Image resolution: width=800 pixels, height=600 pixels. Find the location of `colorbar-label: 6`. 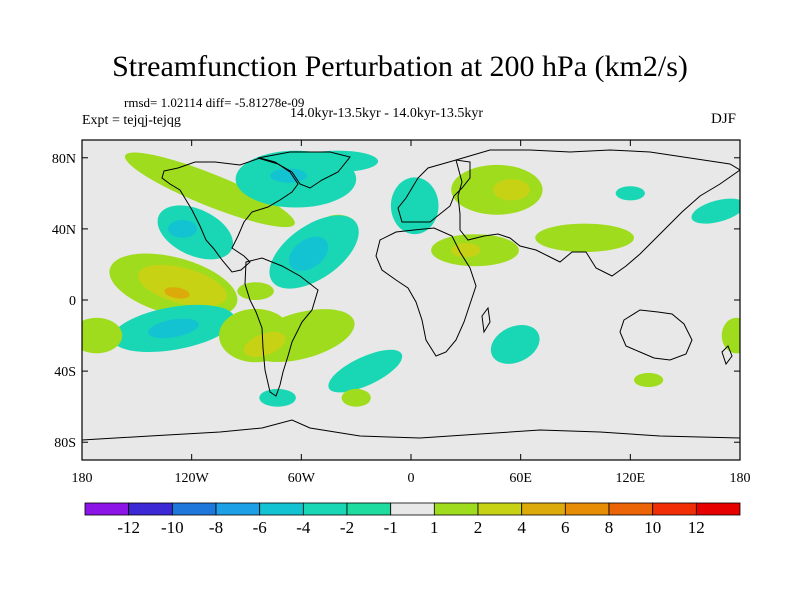

colorbar-label: 6 is located at coordinates (565, 527).